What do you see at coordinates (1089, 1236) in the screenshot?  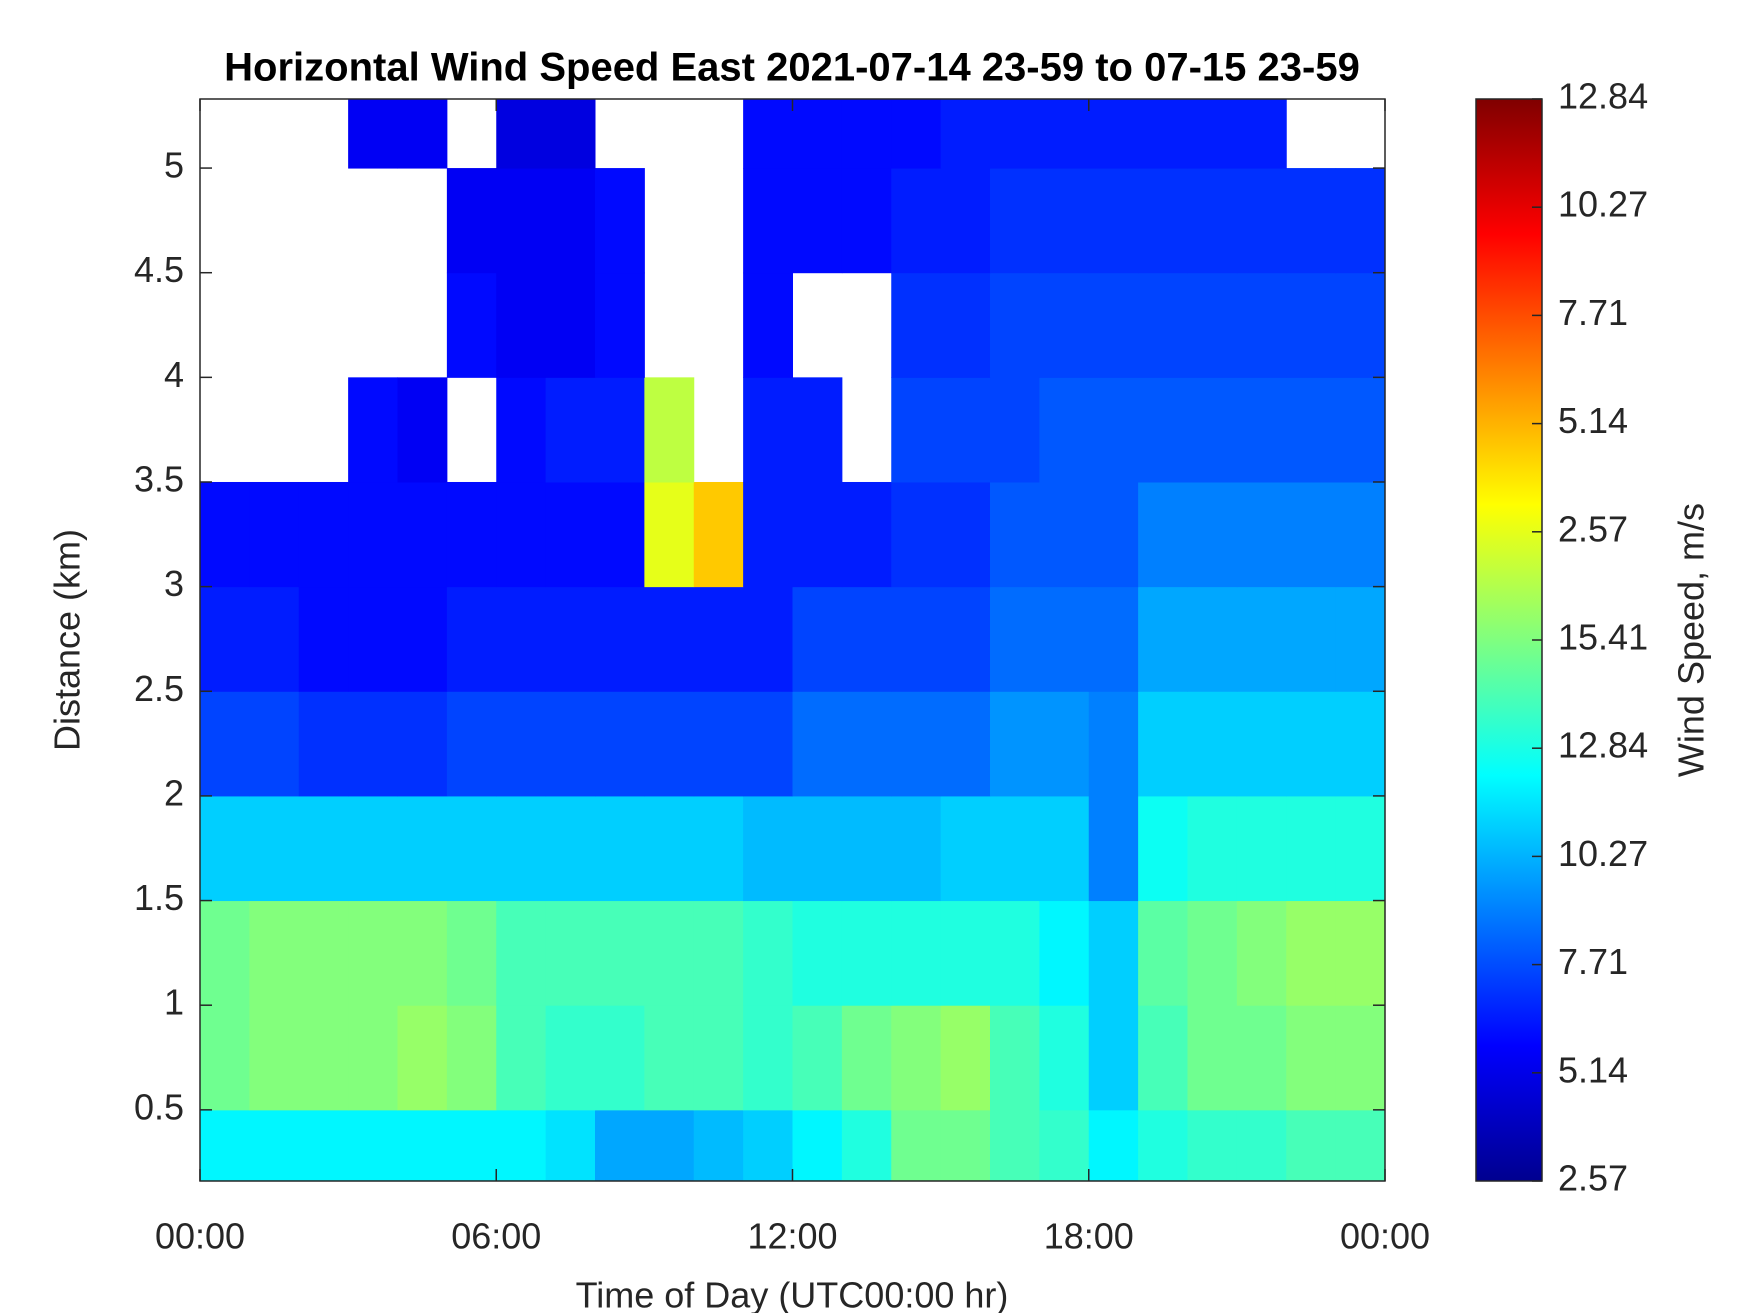 I see `x-tick-label: 18:00` at bounding box center [1089, 1236].